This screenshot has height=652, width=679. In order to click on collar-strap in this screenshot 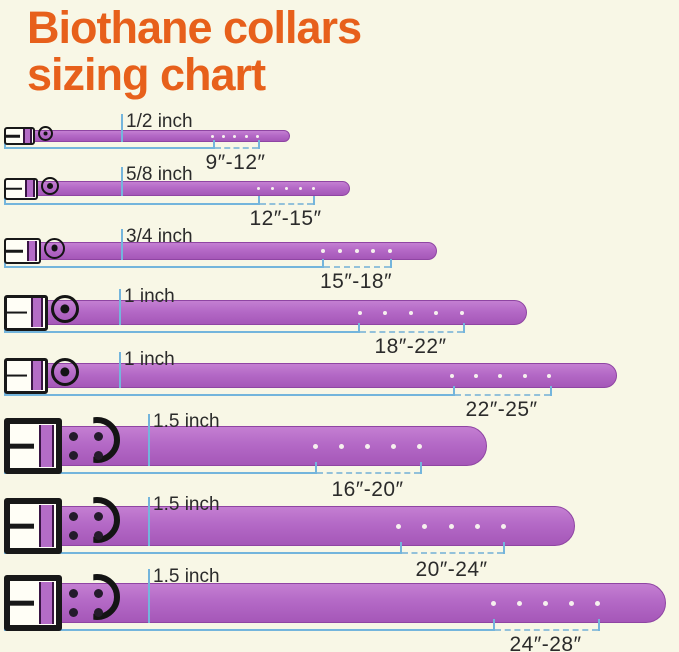, I will do `click(289, 526)`.